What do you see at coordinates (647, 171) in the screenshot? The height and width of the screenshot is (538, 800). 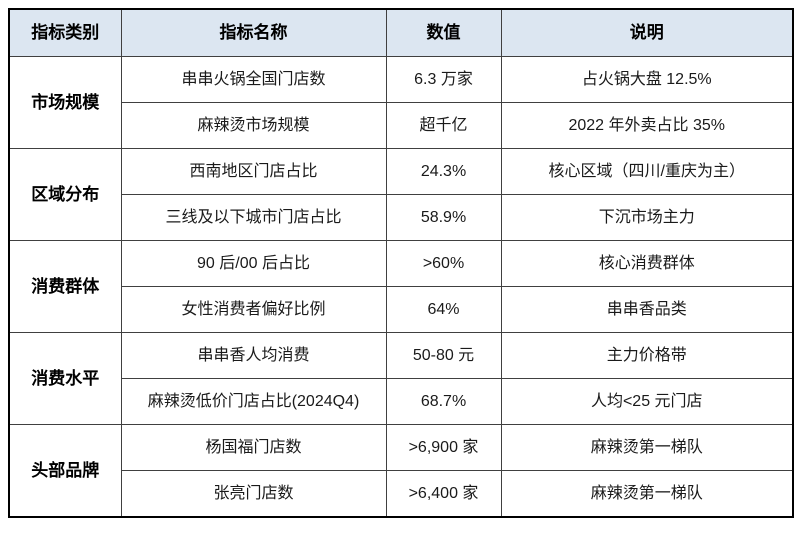 I see `note-cell: 核心区域（四川/重庆为主）` at bounding box center [647, 171].